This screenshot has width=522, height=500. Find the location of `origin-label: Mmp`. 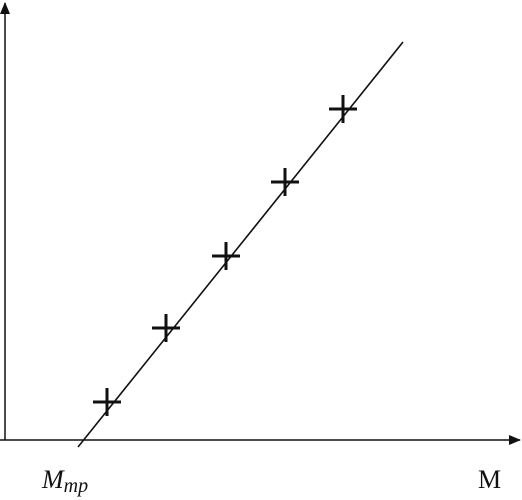

origin-label: Mmp is located at coordinates (64, 481).